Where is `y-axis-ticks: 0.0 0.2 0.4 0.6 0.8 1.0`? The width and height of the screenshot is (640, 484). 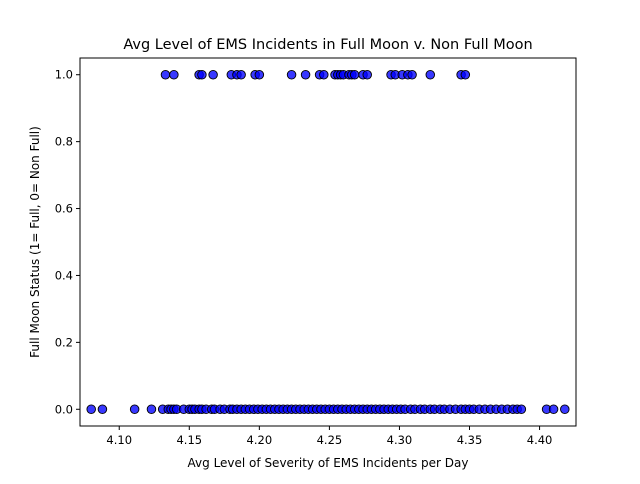
y-axis-ticks: 0.0 0.2 0.4 0.6 0.8 1.0 is located at coordinates (67, 242).